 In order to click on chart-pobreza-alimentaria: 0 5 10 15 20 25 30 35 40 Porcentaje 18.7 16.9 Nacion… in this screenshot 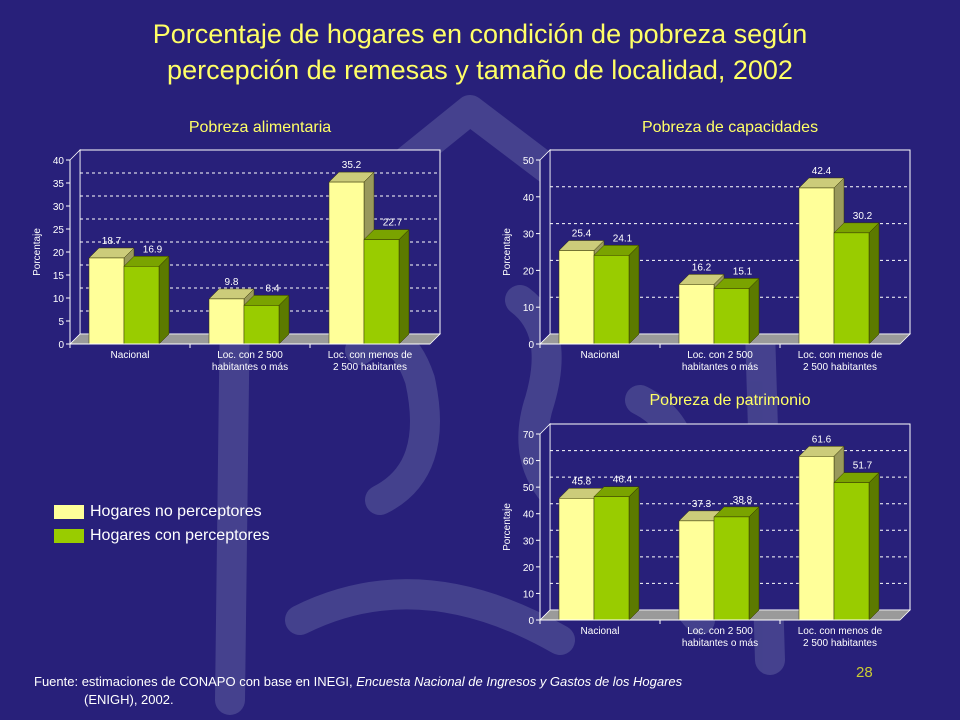, I will do `click(236, 261)`.